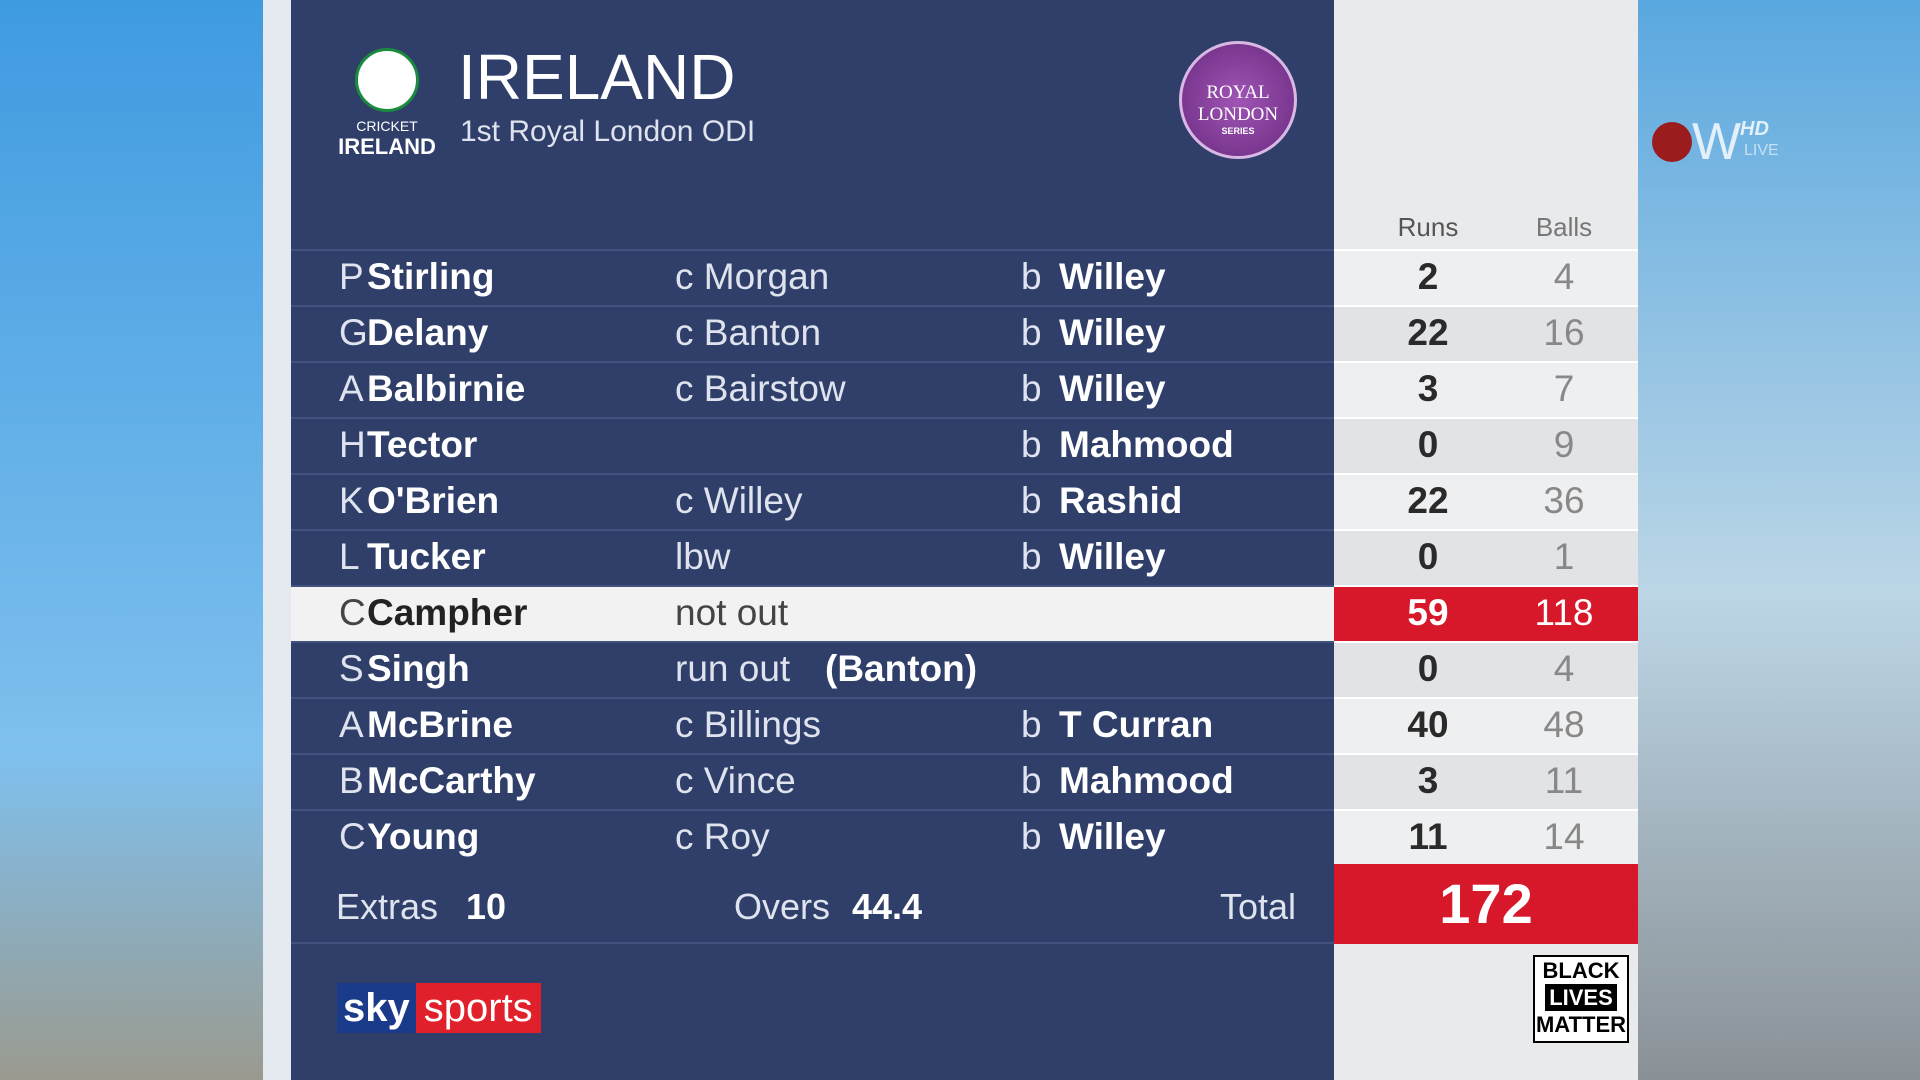 The height and width of the screenshot is (1080, 1920). I want to click on batter-name: Young, so click(423, 836).